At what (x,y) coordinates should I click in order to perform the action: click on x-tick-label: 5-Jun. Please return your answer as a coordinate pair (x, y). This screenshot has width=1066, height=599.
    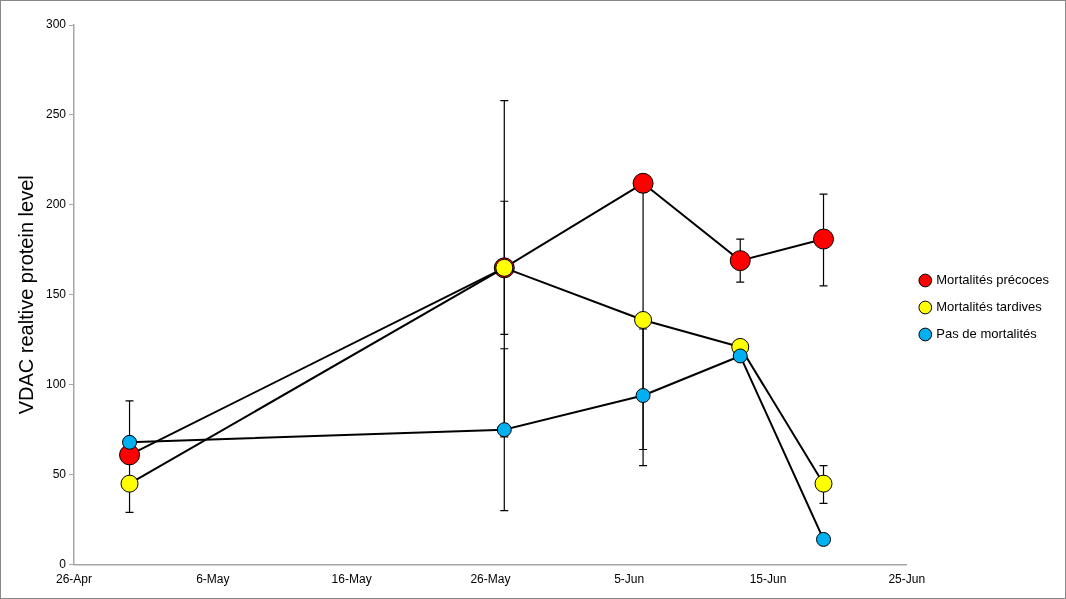
    Looking at the image, I should click on (629, 579).